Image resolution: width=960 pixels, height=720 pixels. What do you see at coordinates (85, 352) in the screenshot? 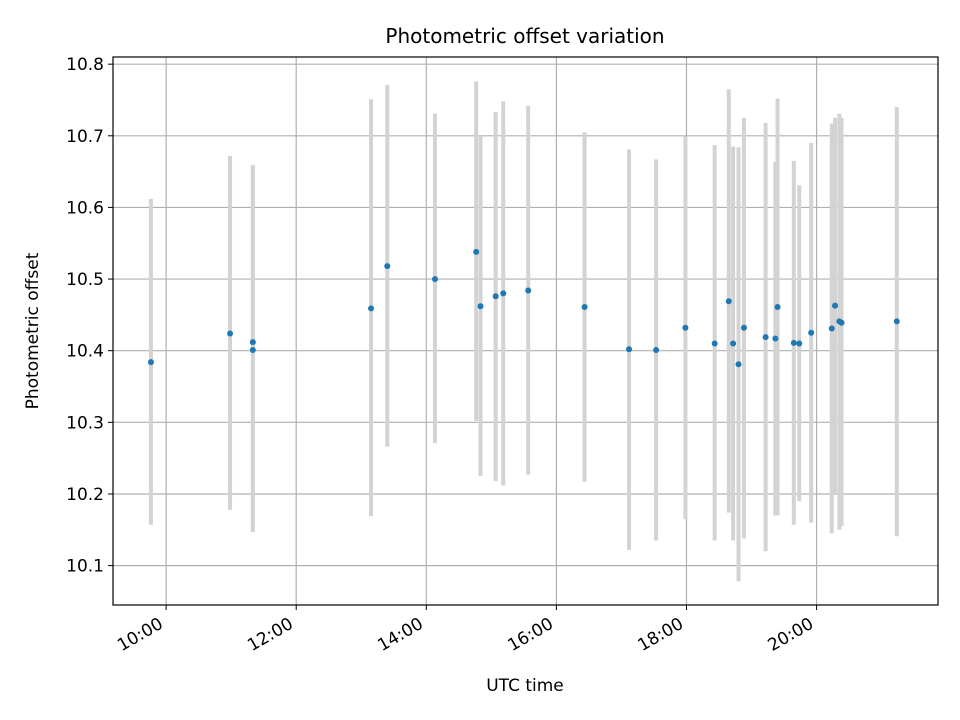
I see `y-tick-label: 10.4` at bounding box center [85, 352].